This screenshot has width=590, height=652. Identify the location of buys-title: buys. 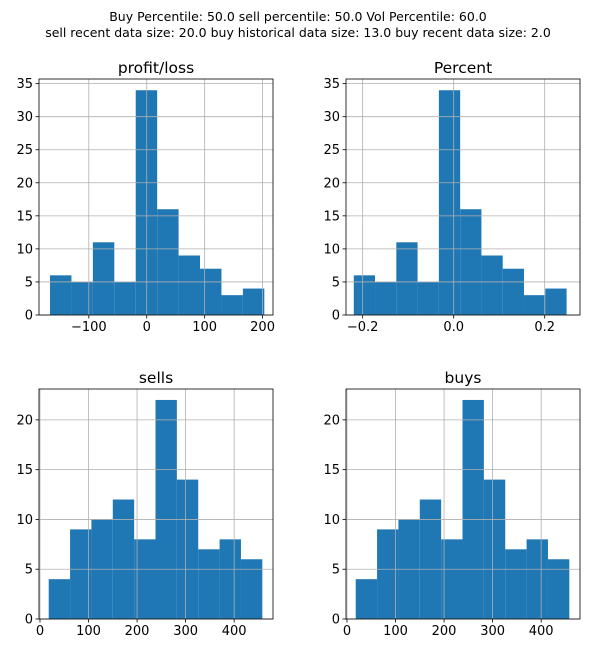
(463, 378).